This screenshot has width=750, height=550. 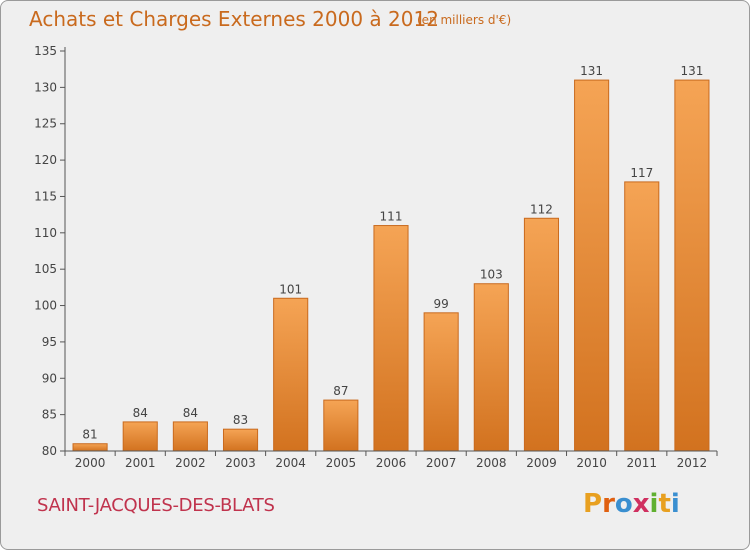 What do you see at coordinates (45, 160) in the screenshot?
I see `y-tick-label: 120` at bounding box center [45, 160].